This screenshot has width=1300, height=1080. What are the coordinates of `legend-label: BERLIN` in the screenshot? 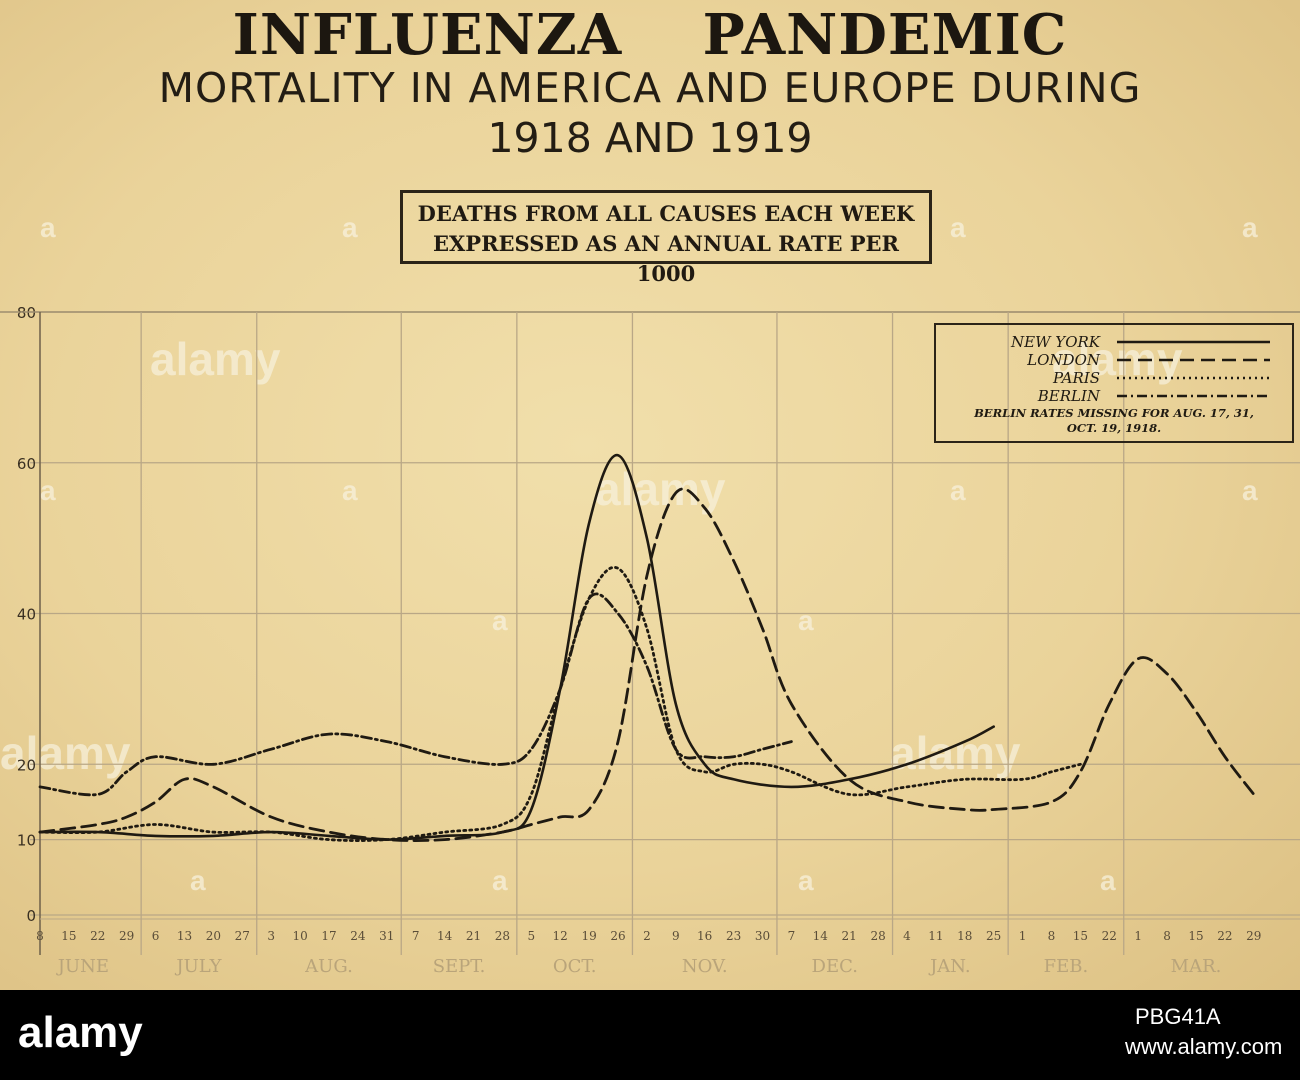 It's located at (1069, 396).